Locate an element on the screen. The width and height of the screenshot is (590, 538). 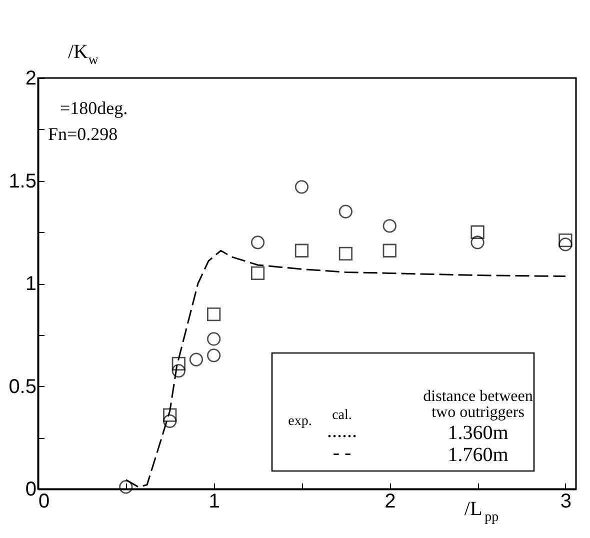
annotation: exp. is located at coordinates (300, 421).